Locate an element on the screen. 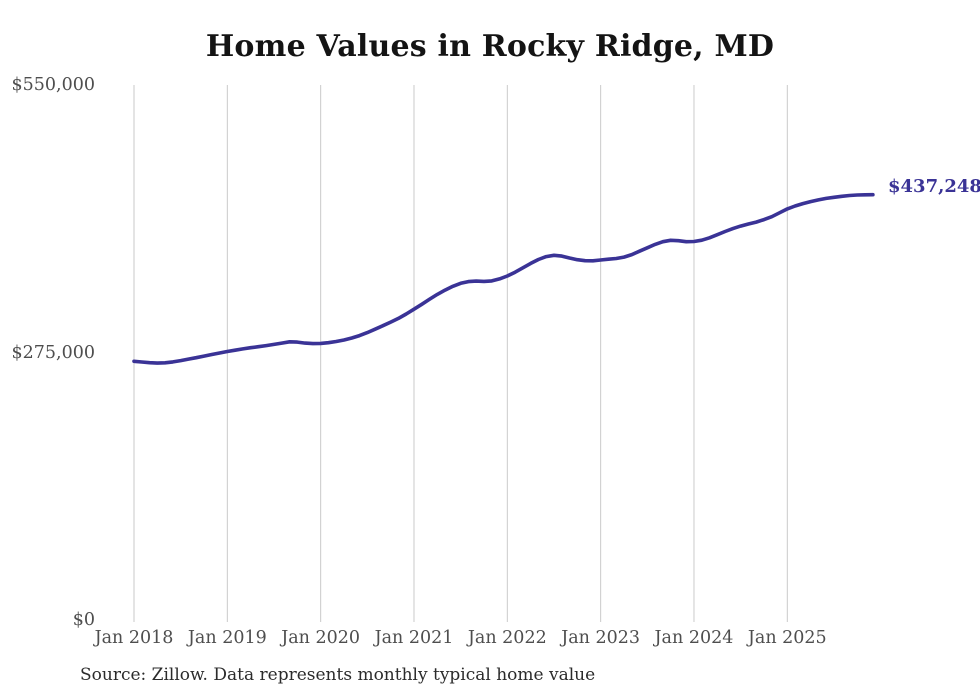 The image size is (980, 699). x-tick-label: Jan 2025 is located at coordinates (787, 638).